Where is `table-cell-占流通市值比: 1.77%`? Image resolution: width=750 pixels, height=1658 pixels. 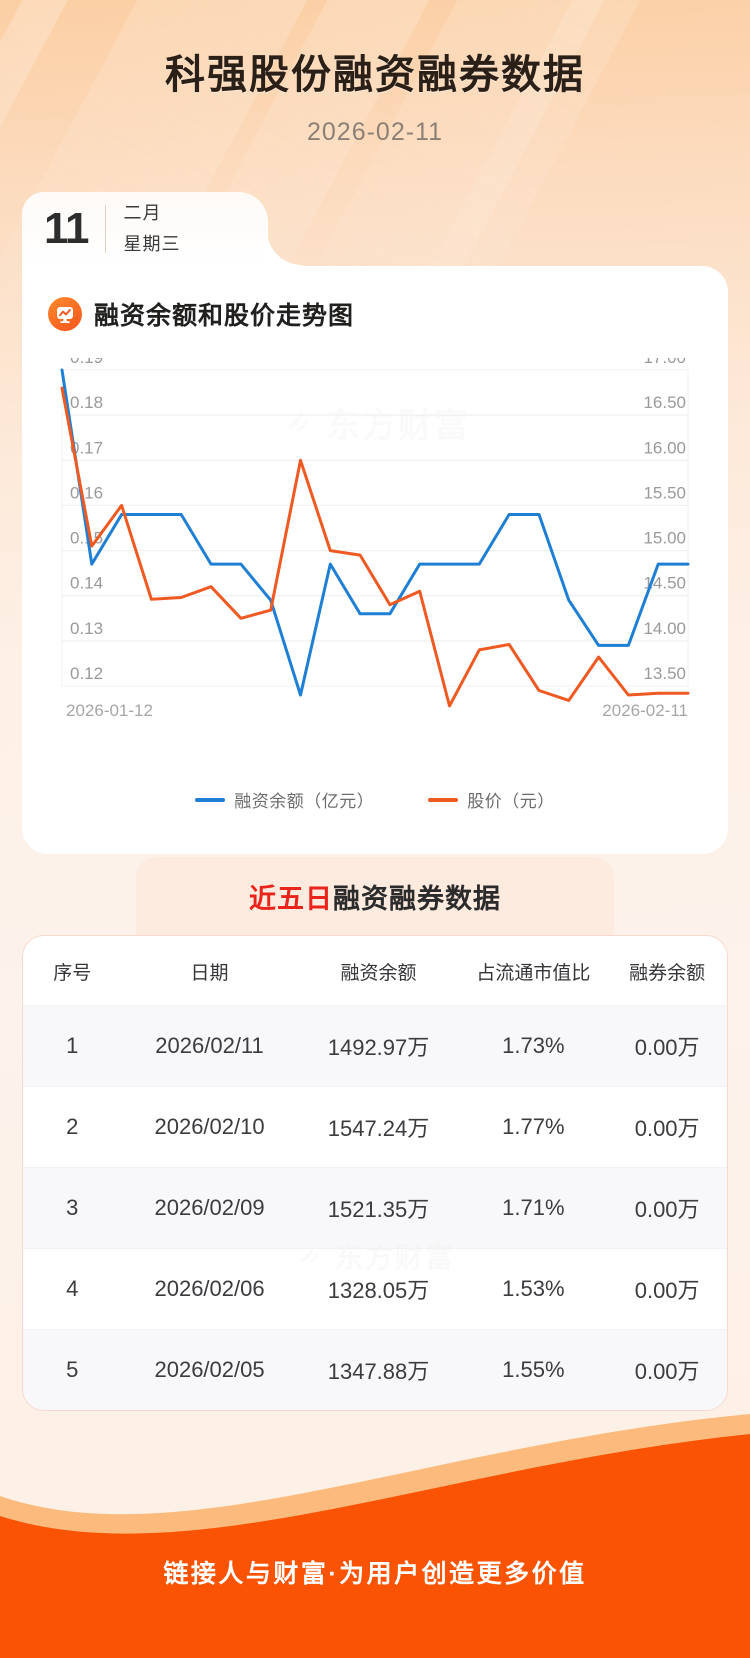
table-cell-占流通市值比: 1.77% is located at coordinates (533, 1127).